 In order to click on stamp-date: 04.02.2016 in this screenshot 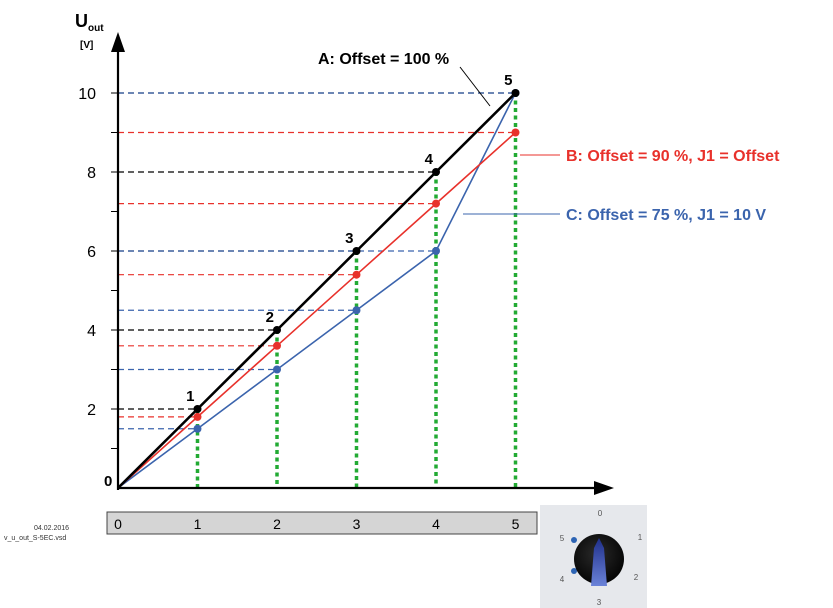, I will do `click(51, 528)`.